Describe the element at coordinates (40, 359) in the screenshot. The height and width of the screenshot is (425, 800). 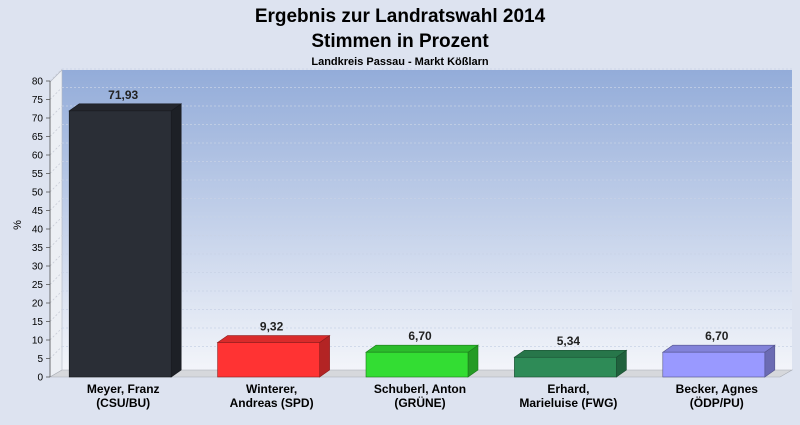
I see `y-tick-label: 5` at that location.